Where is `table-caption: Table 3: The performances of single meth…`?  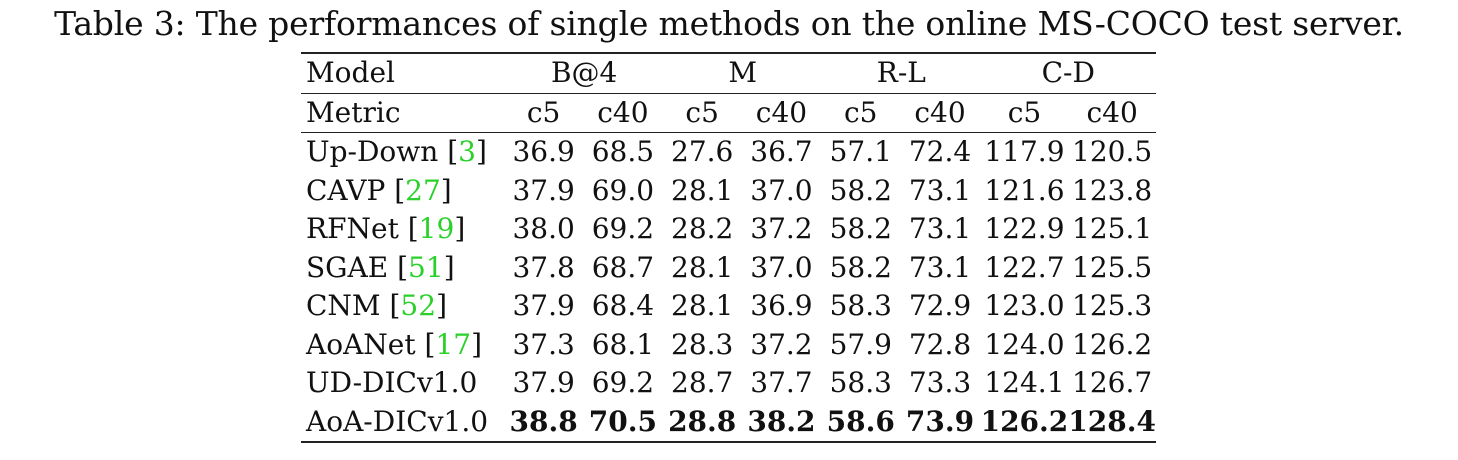 table-caption: Table 3: The performances of single meth… is located at coordinates (729, 23).